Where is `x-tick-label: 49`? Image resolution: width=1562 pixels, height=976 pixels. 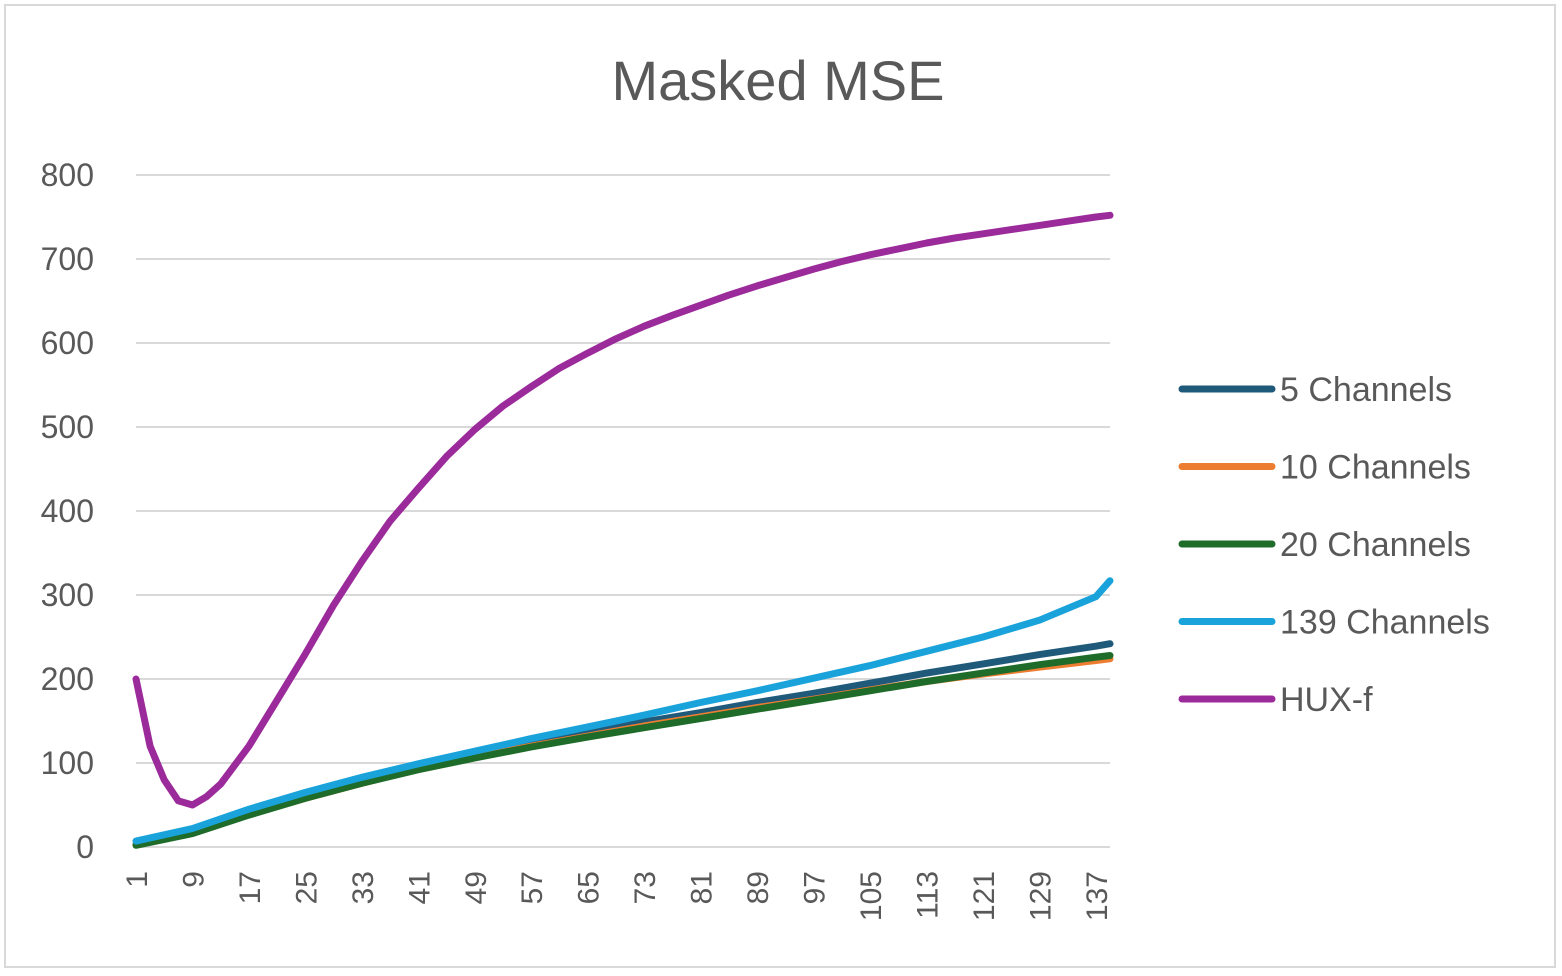 x-tick-label: 49 is located at coordinates (476, 887).